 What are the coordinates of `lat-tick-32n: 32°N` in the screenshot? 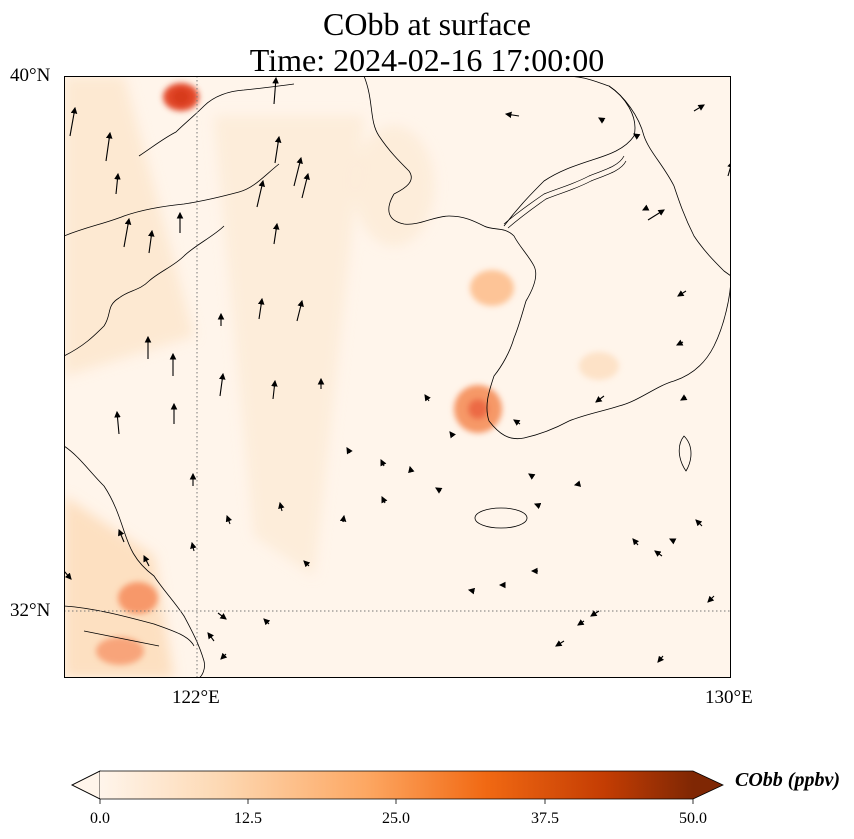 It's located at (30, 610).